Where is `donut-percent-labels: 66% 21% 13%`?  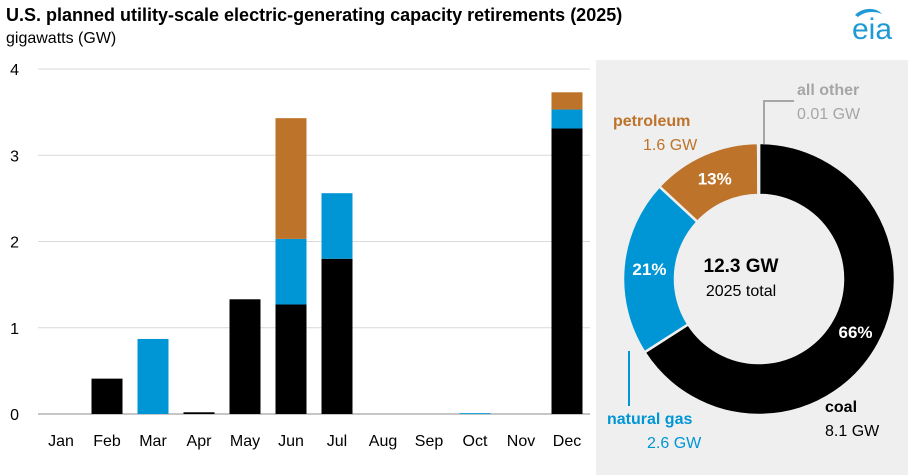 donut-percent-labels: 66% 21% 13% is located at coordinates (752, 255).